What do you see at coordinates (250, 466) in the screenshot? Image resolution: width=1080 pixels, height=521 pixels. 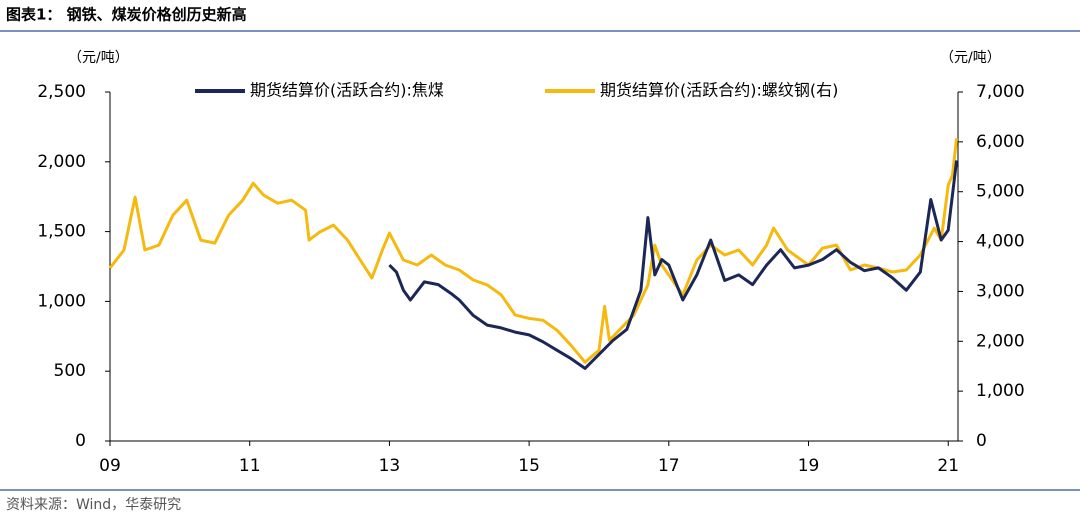 I see `x-tick-label: 11` at bounding box center [250, 466].